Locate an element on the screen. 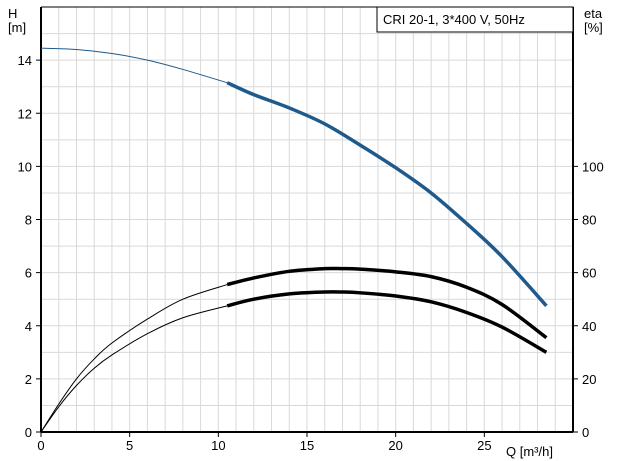 Image resolution: width=618 pixels, height=461 pixels. y-right-tick-label: 0 is located at coordinates (585, 432).